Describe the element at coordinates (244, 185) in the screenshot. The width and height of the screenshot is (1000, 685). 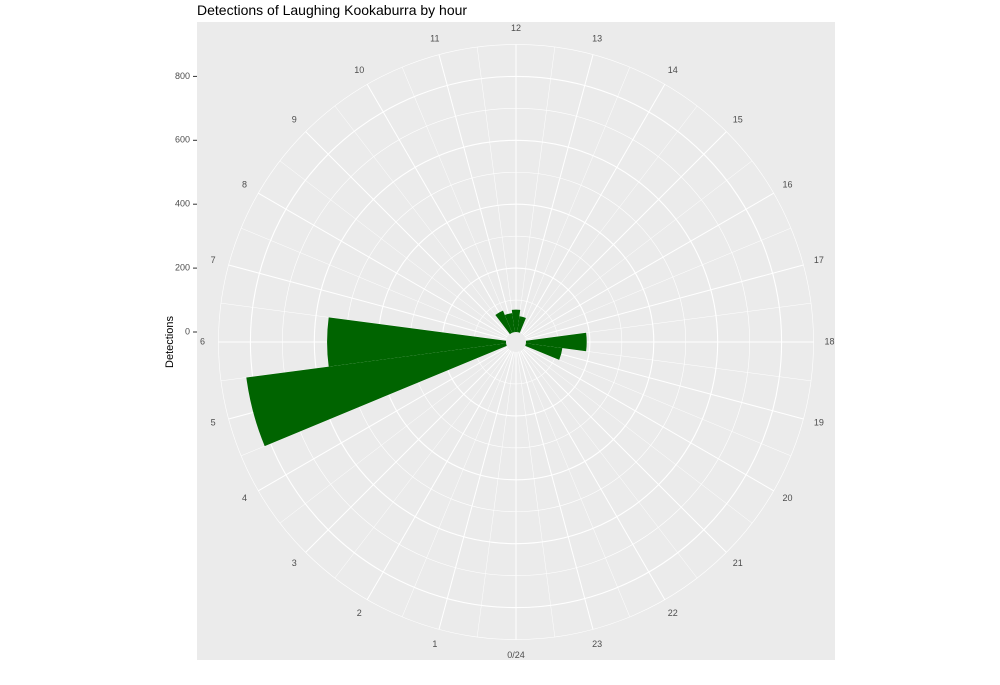
I see `angle-tick-label: 8` at that location.